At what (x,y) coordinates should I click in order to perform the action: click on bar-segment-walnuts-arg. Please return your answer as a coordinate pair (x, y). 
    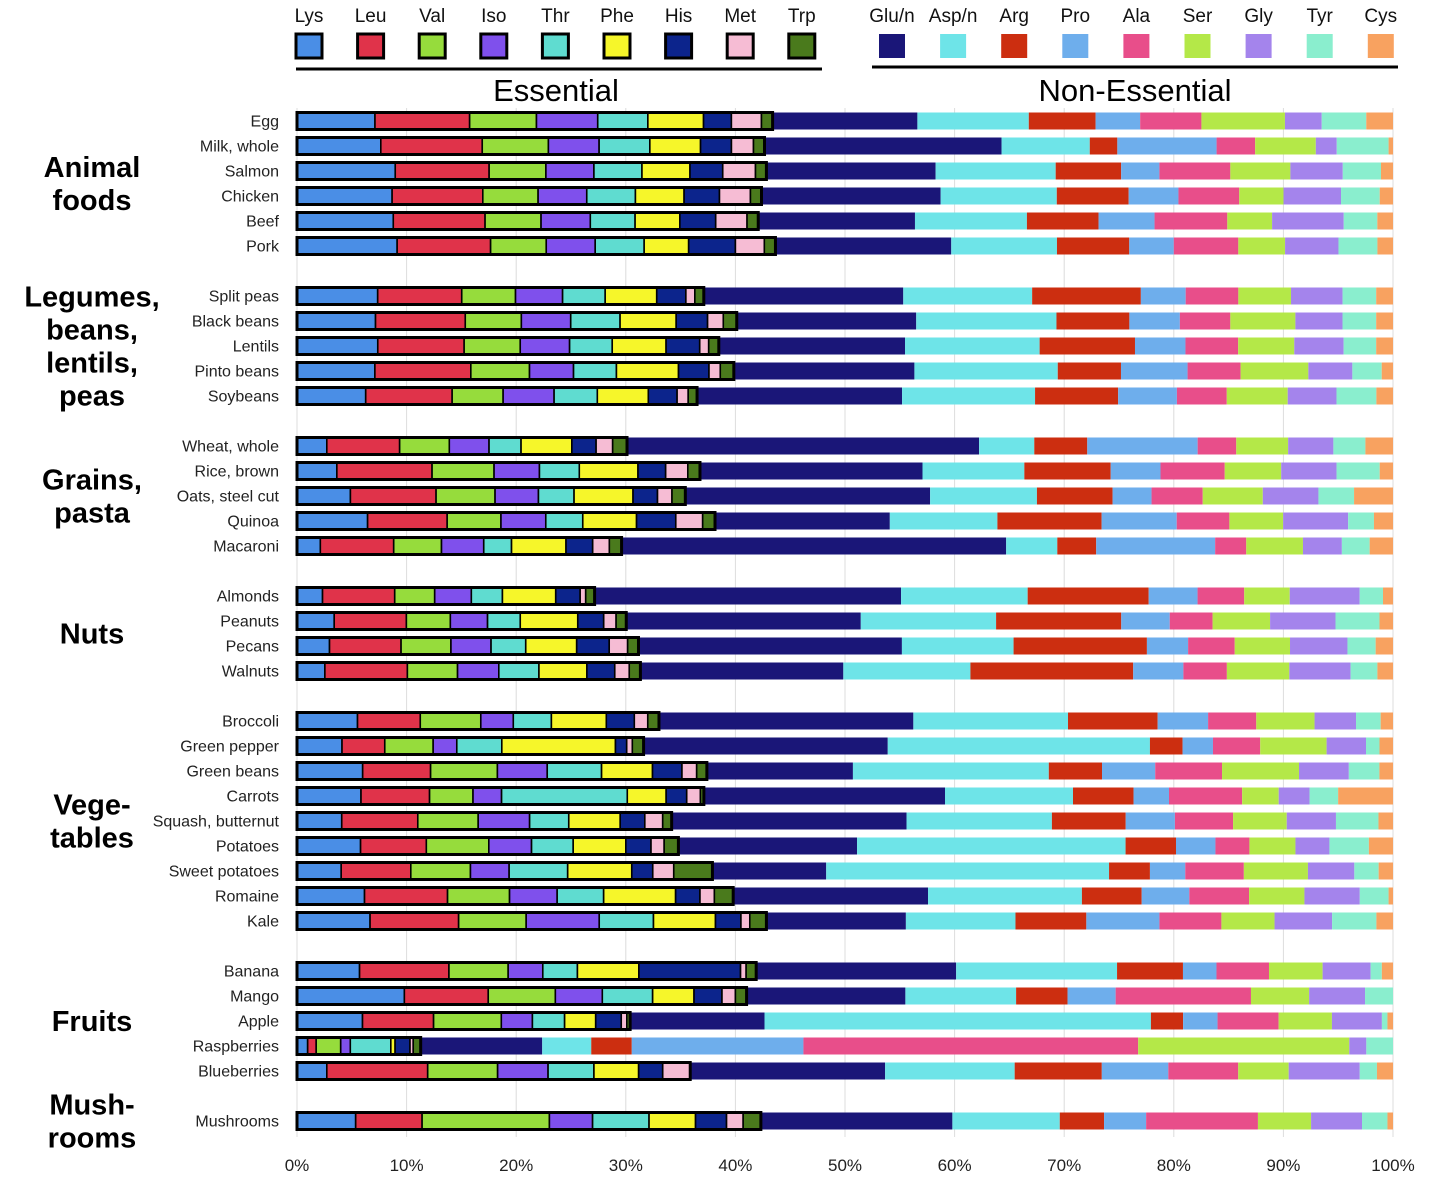
    Looking at the image, I should click on (1052, 671).